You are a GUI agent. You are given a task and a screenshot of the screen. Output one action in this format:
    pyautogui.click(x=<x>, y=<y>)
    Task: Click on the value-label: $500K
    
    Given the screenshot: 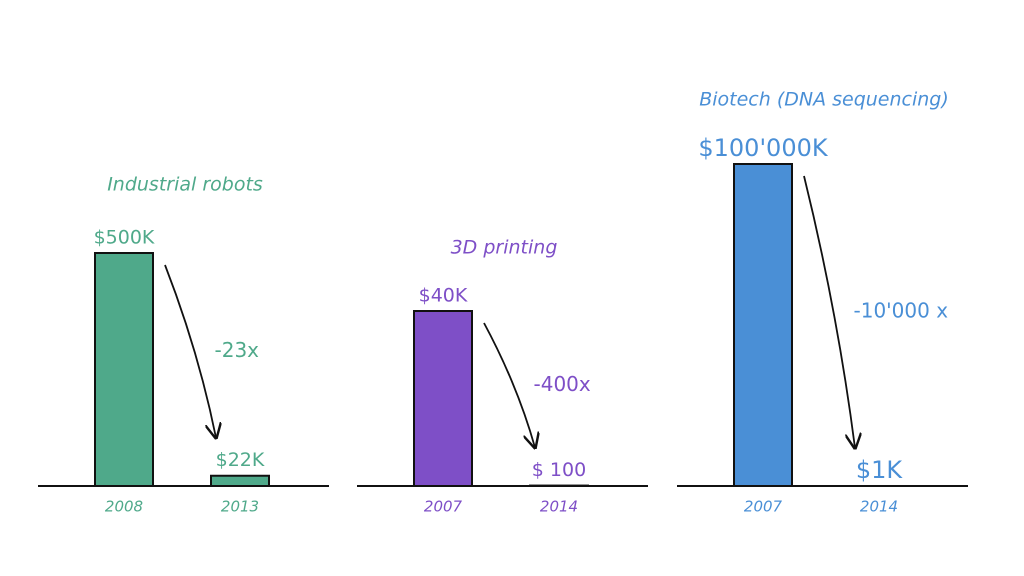 What is the action you would take?
    pyautogui.click(x=124, y=238)
    